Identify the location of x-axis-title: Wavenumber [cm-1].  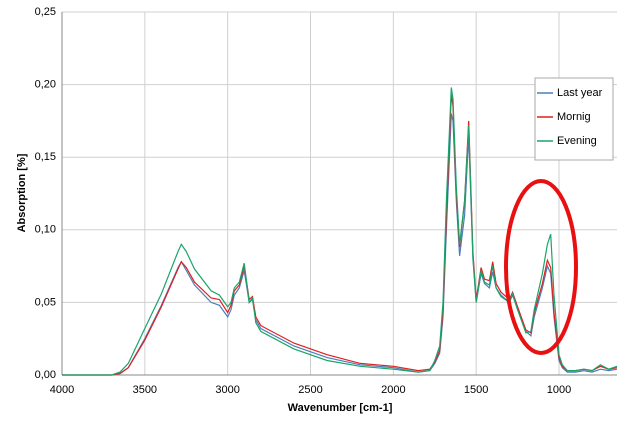
(340, 408).